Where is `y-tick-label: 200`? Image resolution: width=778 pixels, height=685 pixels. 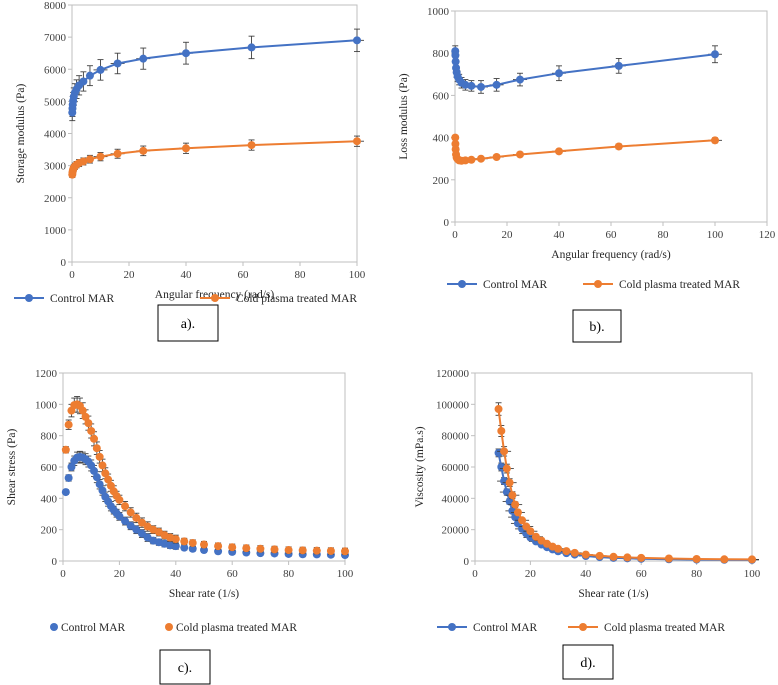
y-tick-label: 200 is located at coordinates (49, 531).